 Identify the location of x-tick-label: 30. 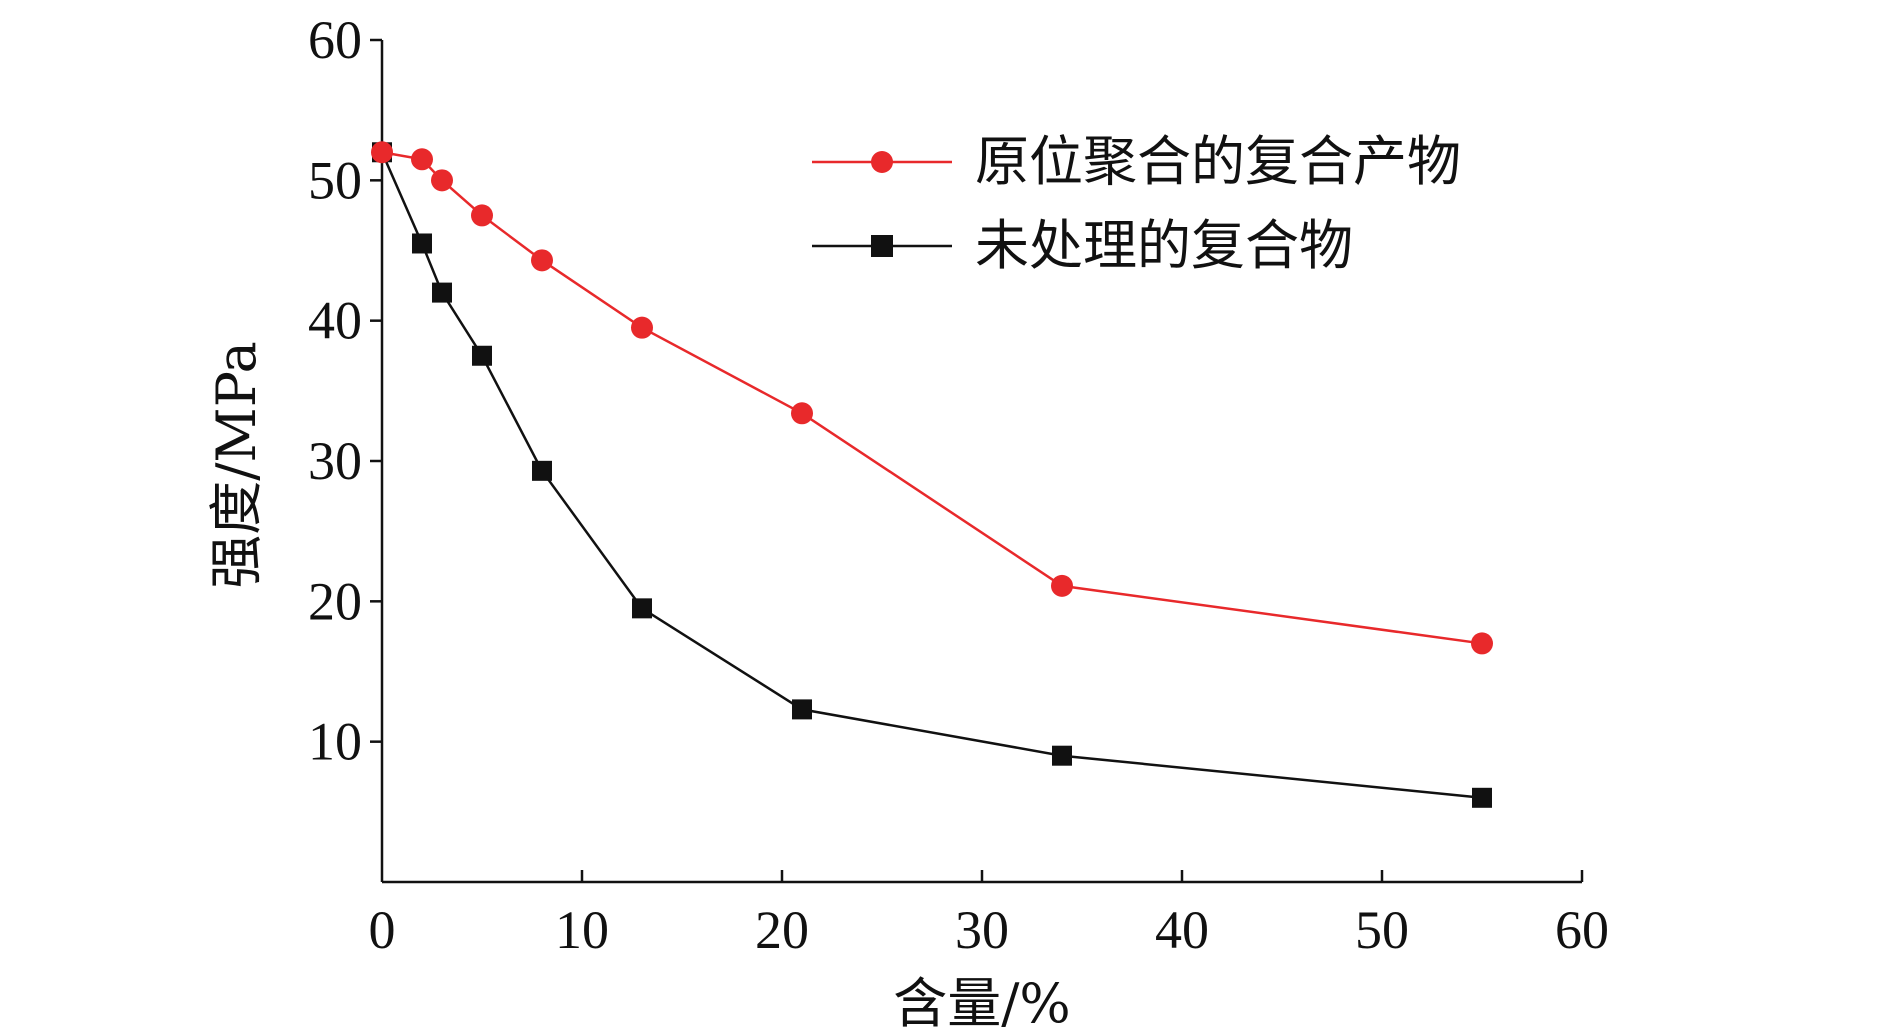
(982, 930).